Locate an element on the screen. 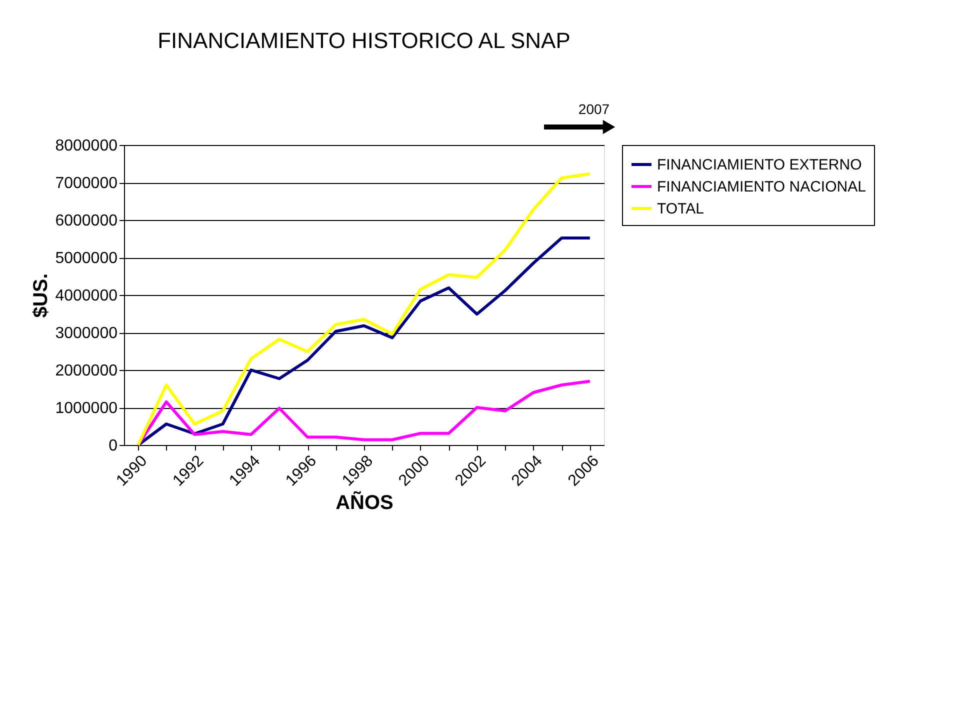 This screenshot has height=720, width=960. y-axis-title: $US. is located at coordinates (41, 295).